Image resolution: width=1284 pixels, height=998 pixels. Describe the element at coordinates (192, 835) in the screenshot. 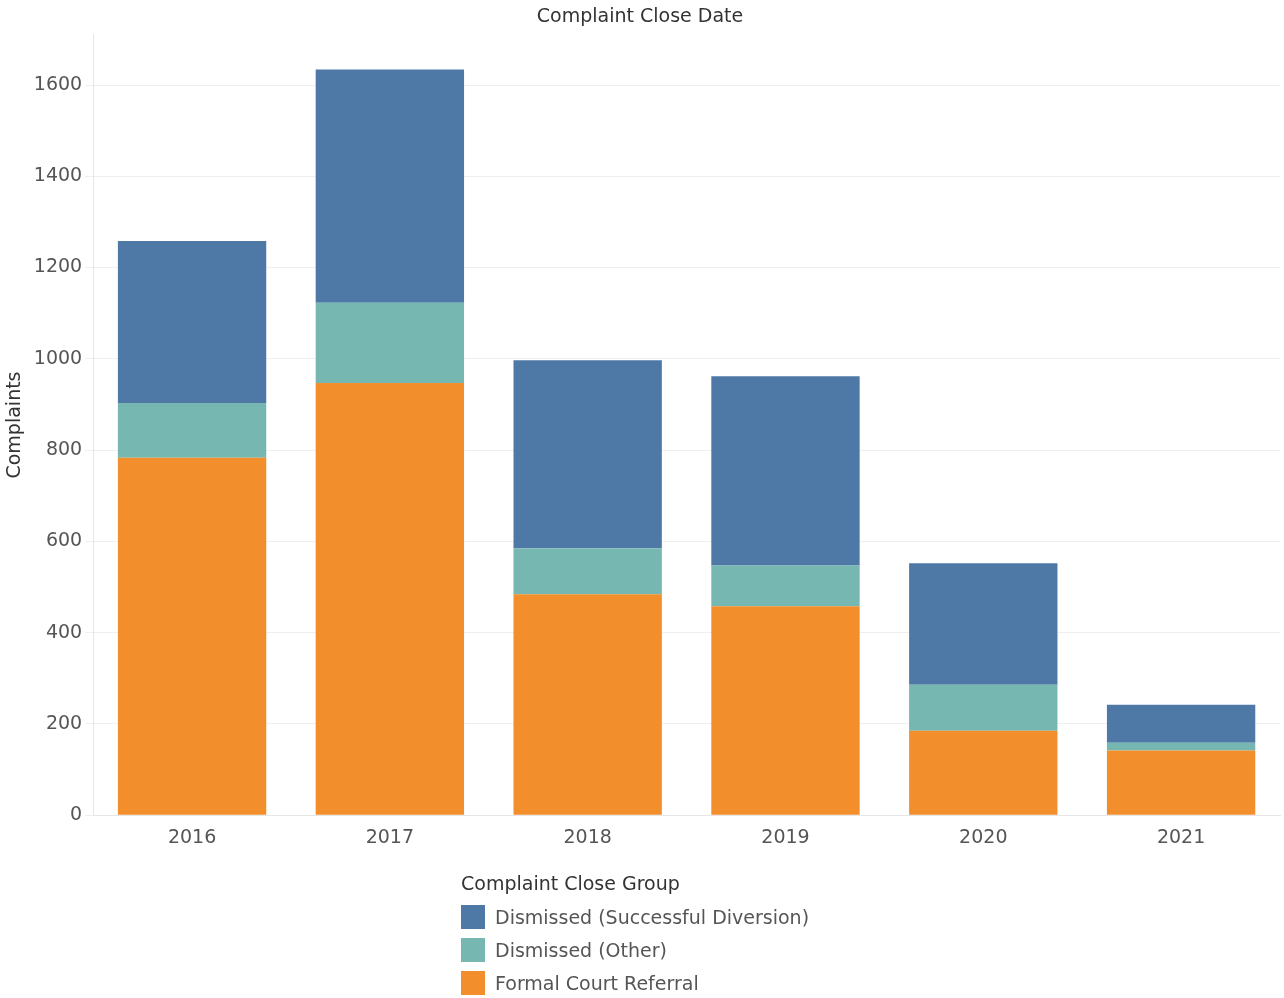

I see `x-tick-label: 2016` at that location.